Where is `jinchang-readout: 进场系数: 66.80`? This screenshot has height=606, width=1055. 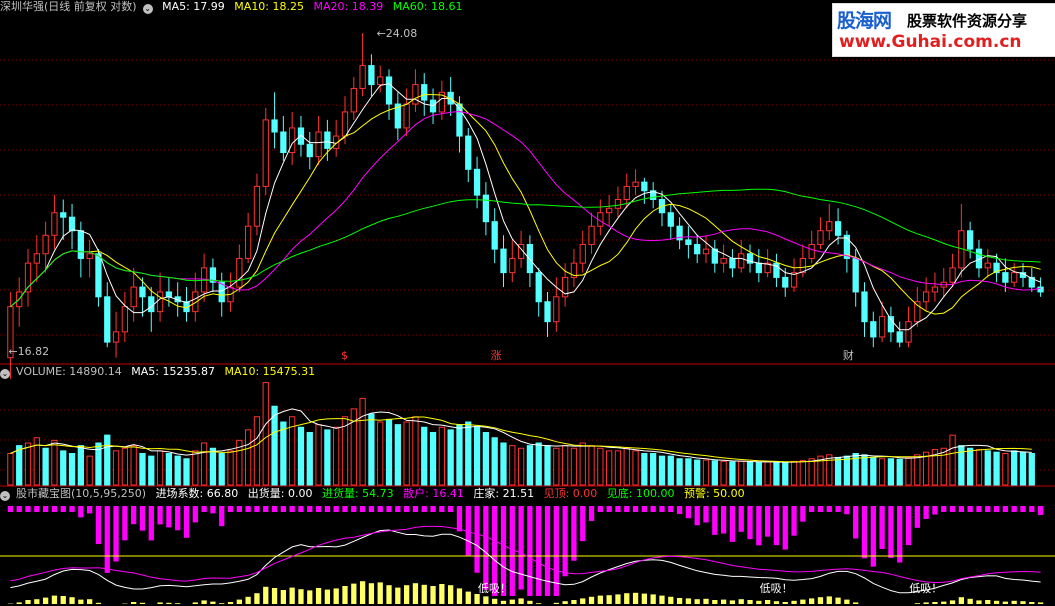
jinchang-readout: 进场系数: 66.80 is located at coordinates (197, 493).